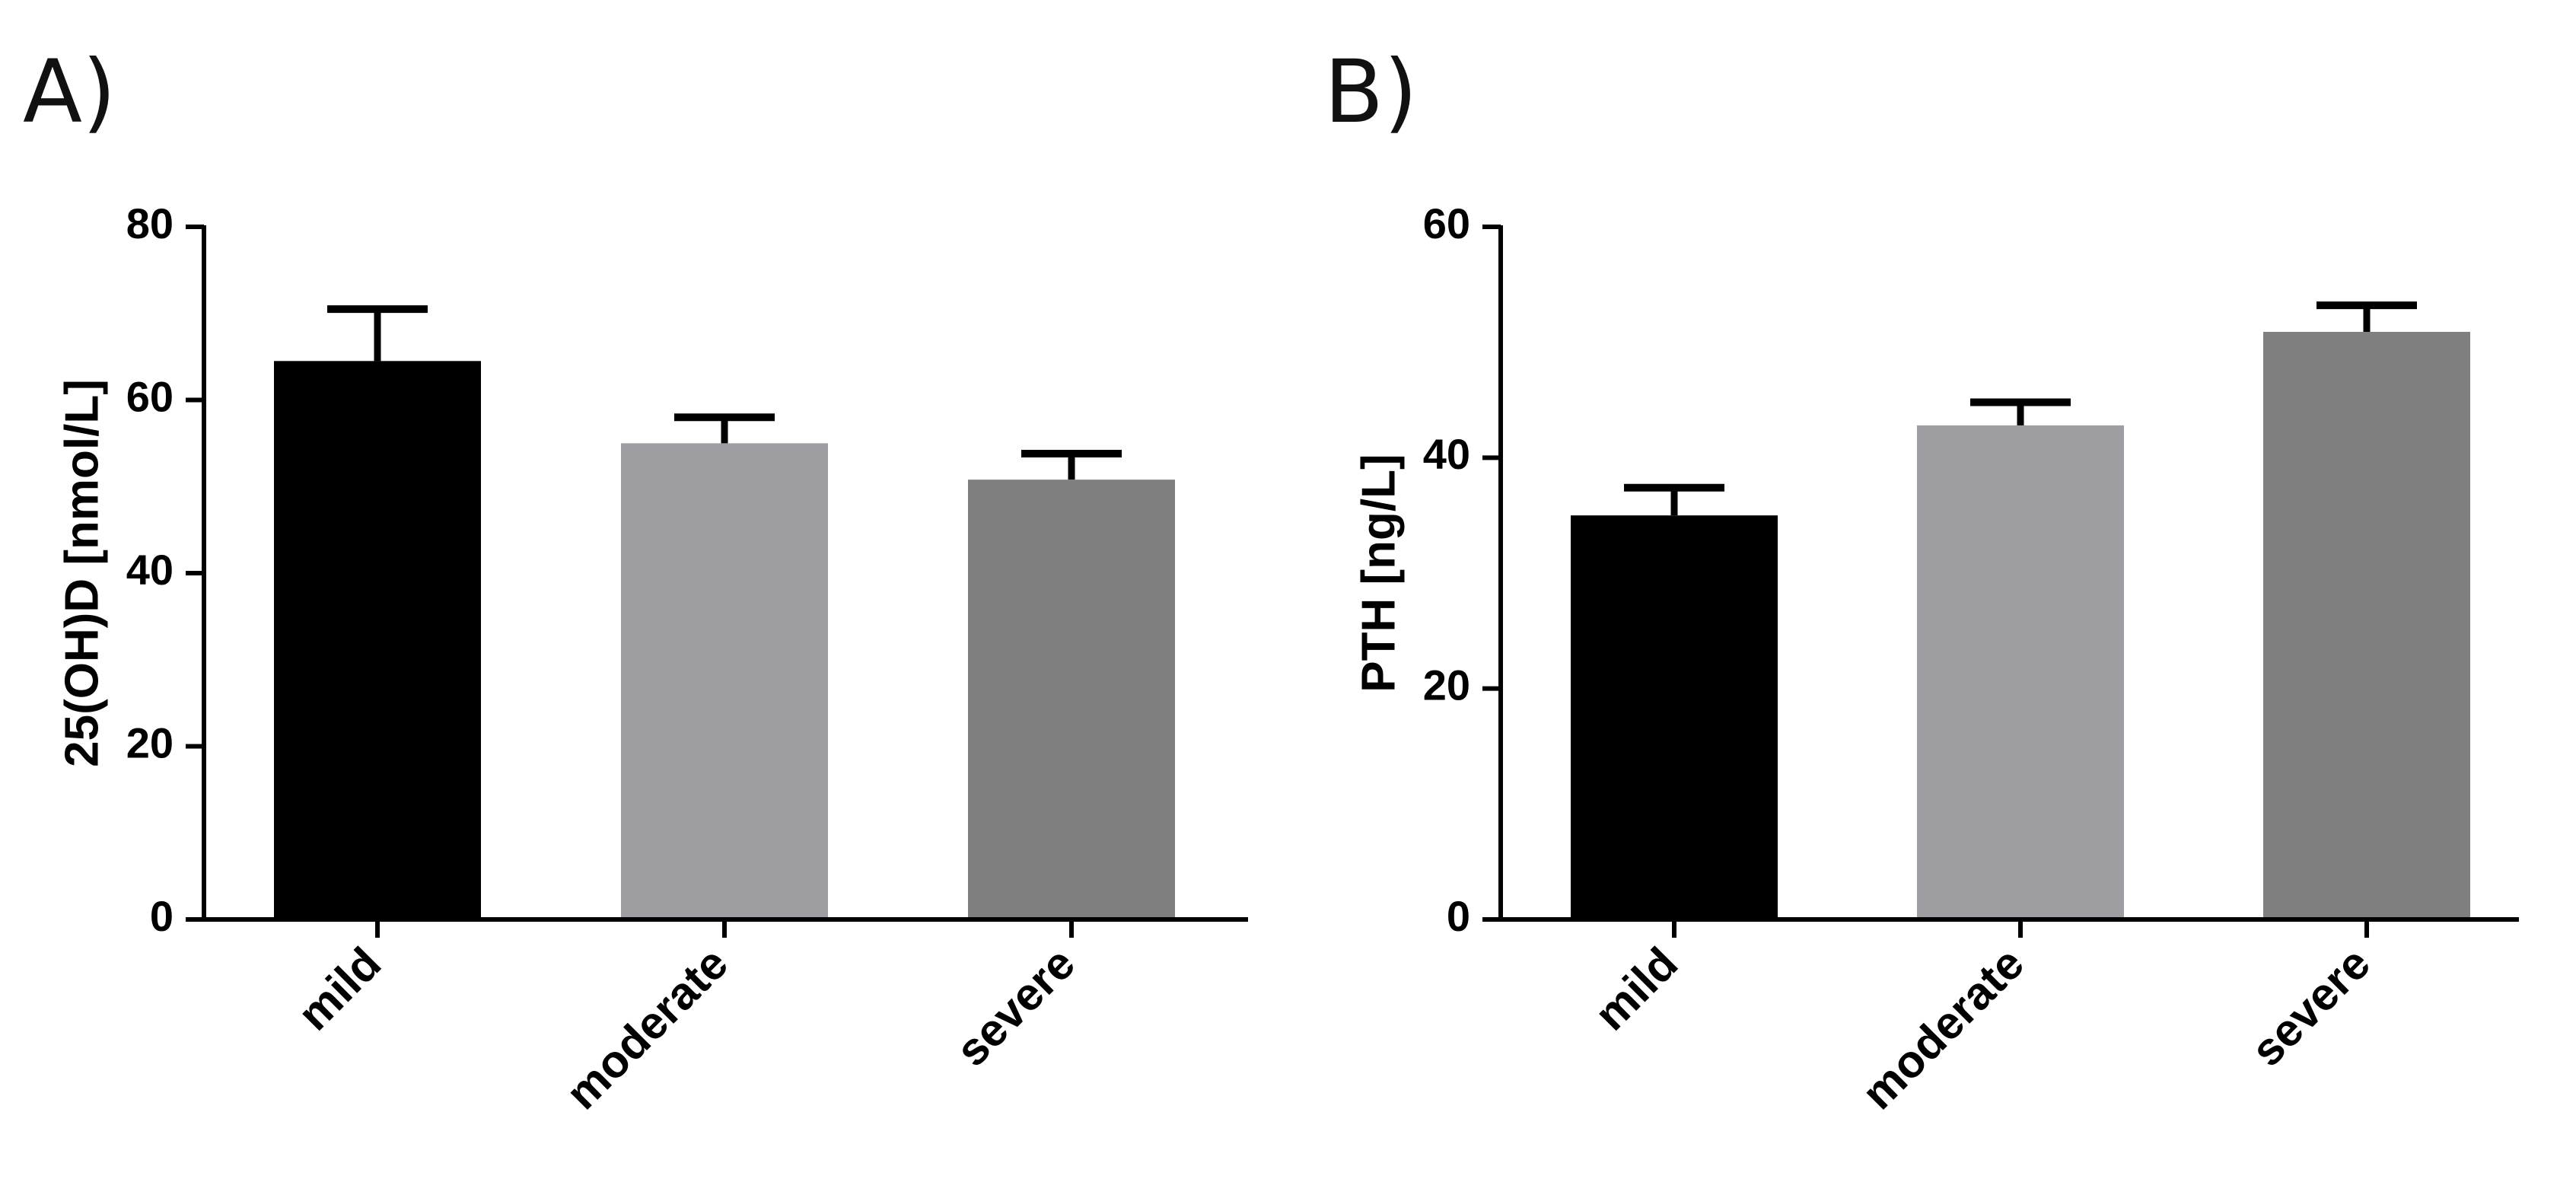  What do you see at coordinates (150, 742) in the screenshot?
I see `y-tick-label-20-a: 20` at bounding box center [150, 742].